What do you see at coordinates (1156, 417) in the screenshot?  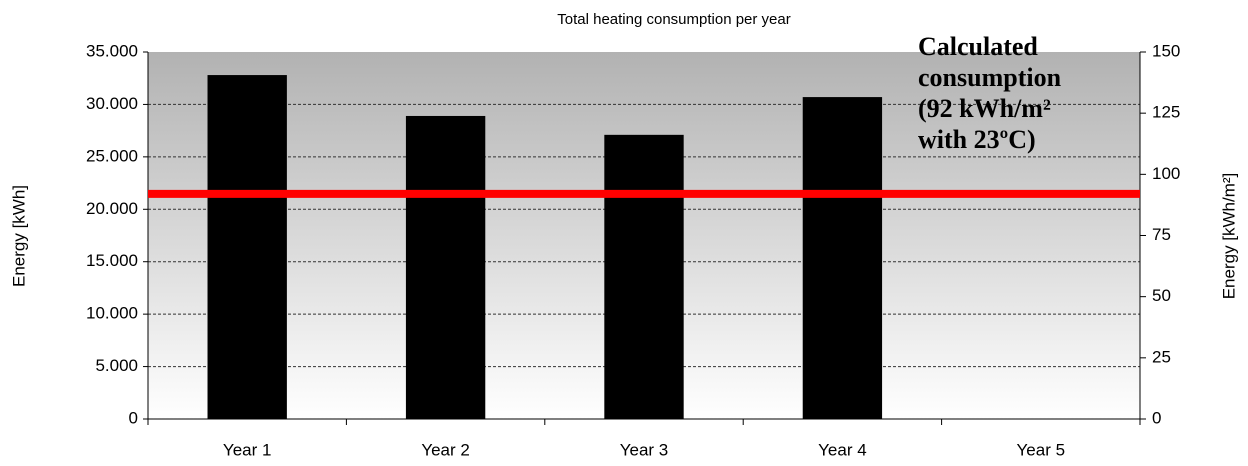 I see `y2-tick-label: 0` at bounding box center [1156, 417].